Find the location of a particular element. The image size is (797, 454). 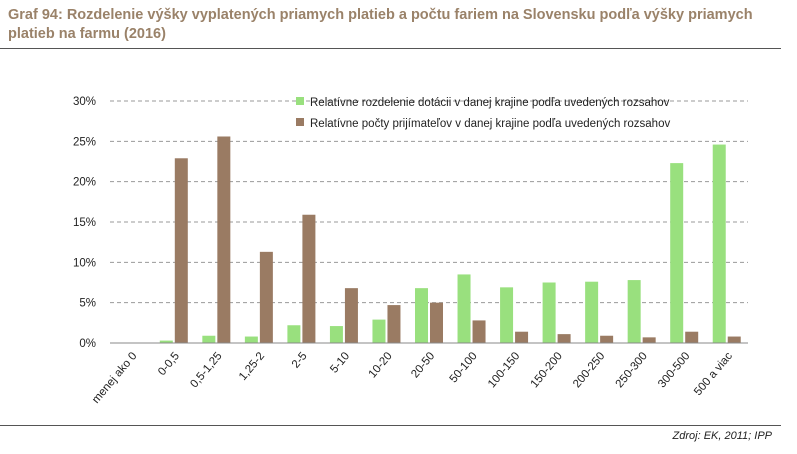

x-tick-label: 10-20 is located at coordinates (381, 365).